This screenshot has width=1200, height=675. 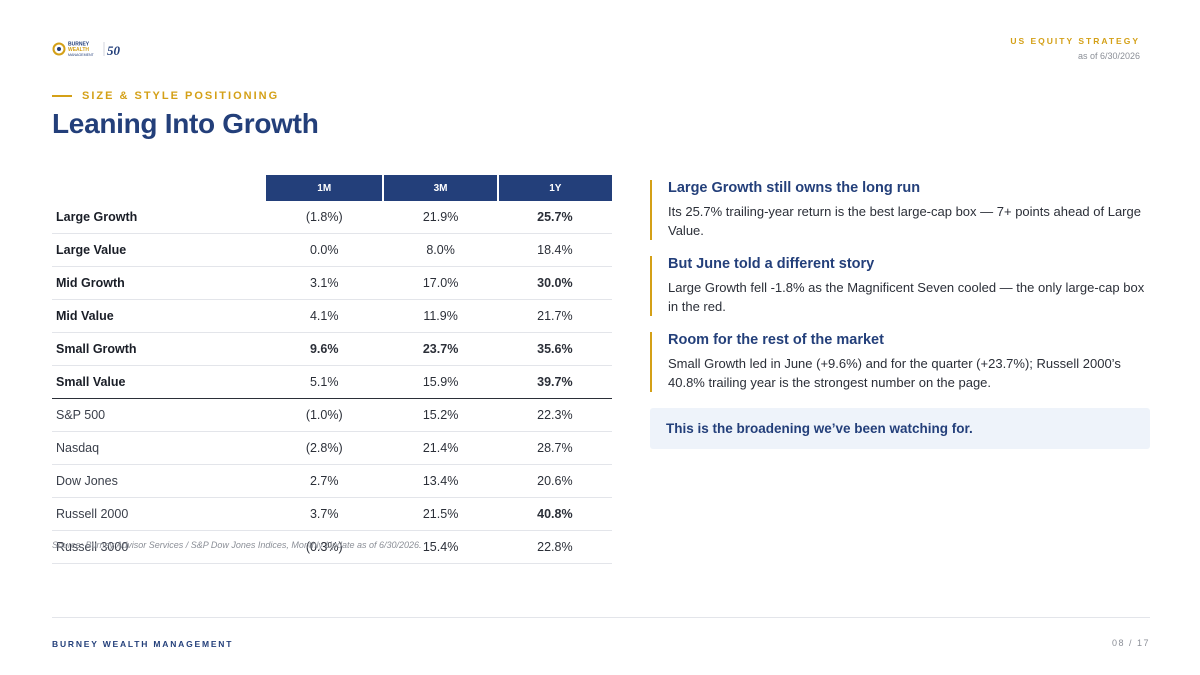 I want to click on cell-1m: 5.1%, so click(x=324, y=382).